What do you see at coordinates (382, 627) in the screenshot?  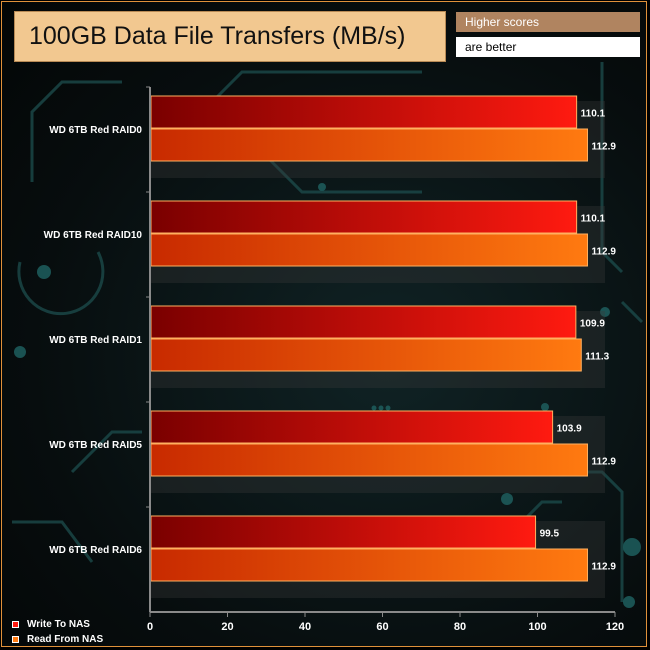 I see `x-tick-label: 60` at bounding box center [382, 627].